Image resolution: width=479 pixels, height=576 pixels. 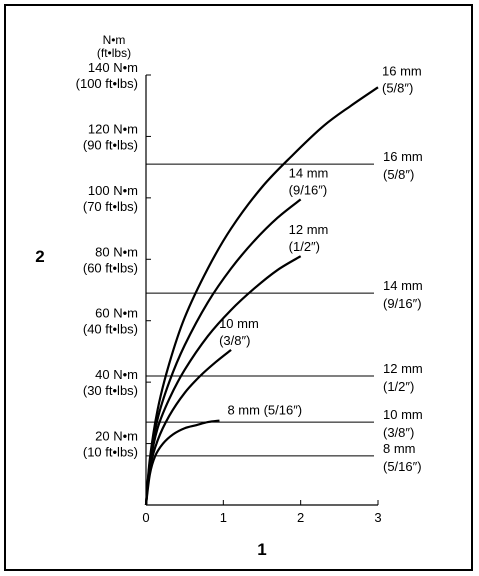 What do you see at coordinates (398, 432) in the screenshot?
I see `threshold-label-10-mm-3-8: (3/8″)` at bounding box center [398, 432].